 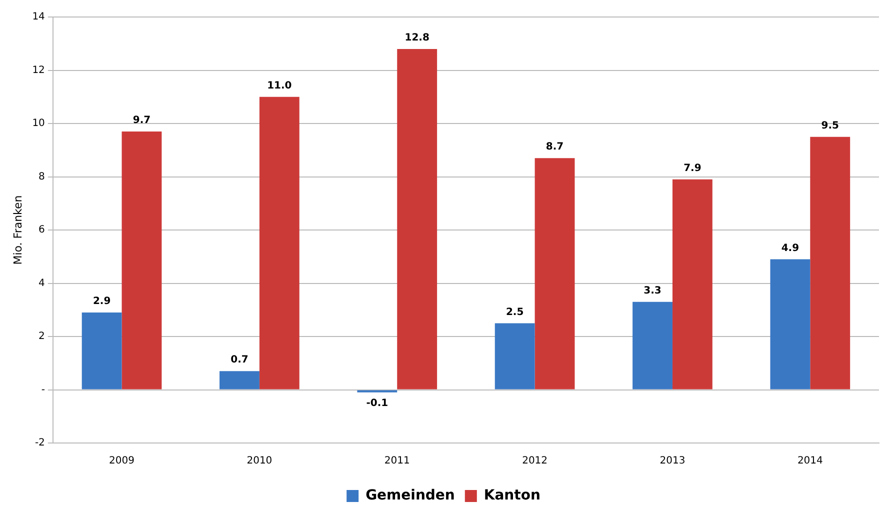 What do you see at coordinates (790, 248) in the screenshot?
I see `data-label: 4.9` at bounding box center [790, 248].